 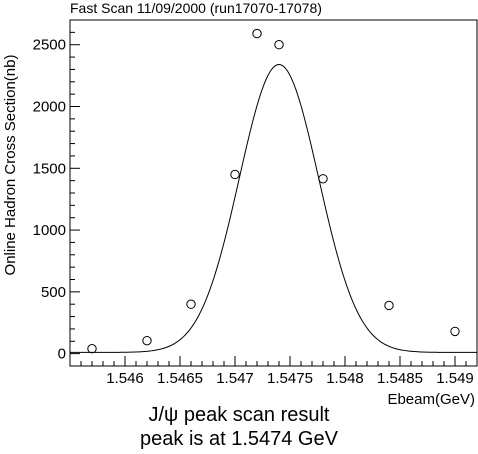 What do you see at coordinates (62, 354) in the screenshot?
I see `y-tick-label: 0` at bounding box center [62, 354].